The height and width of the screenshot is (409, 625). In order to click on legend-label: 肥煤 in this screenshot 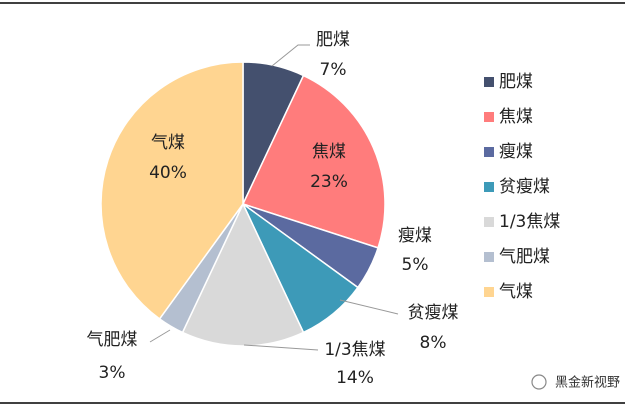, I will do `click(516, 82)`.